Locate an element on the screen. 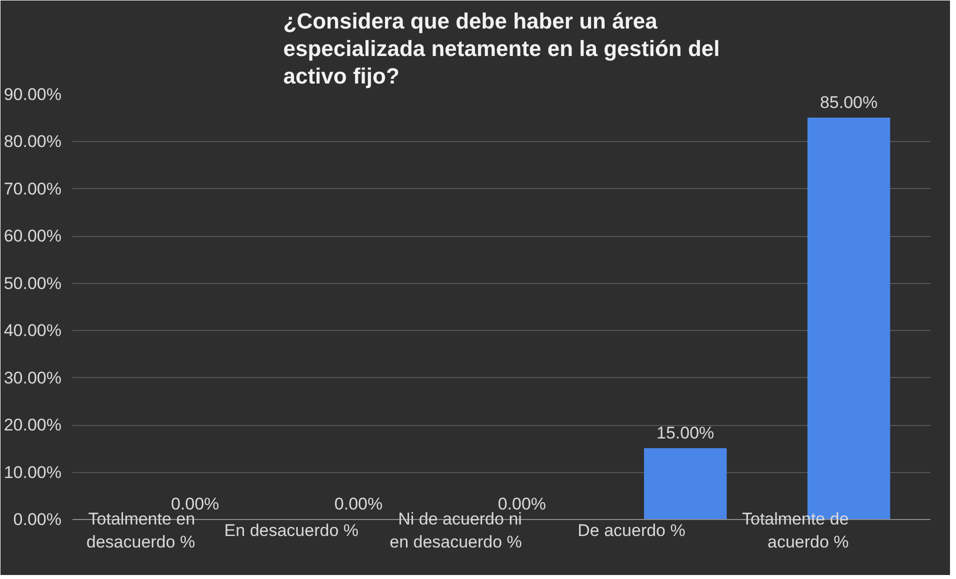  y-tick-label: 0.00% is located at coordinates (37, 519).